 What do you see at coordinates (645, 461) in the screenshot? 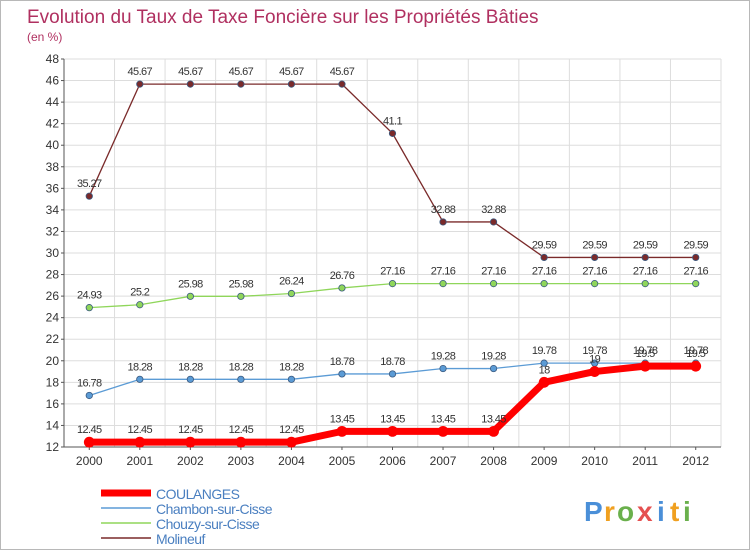
I see `x-tick-label: 2011` at bounding box center [645, 461].